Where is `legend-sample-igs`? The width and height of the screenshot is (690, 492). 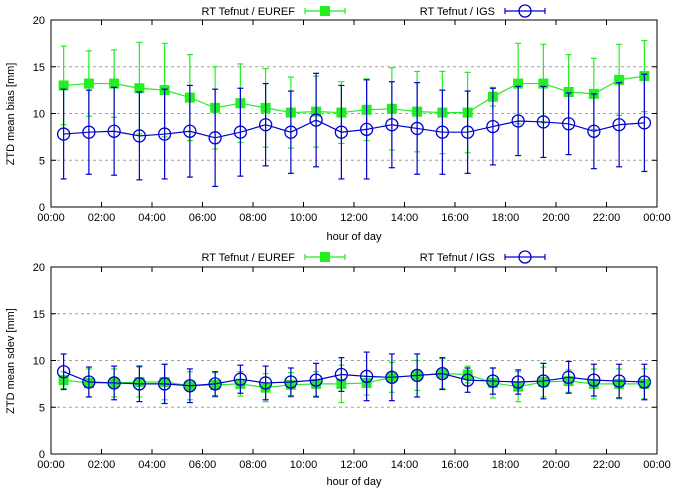
legend-sample-igs is located at coordinates (525, 11).